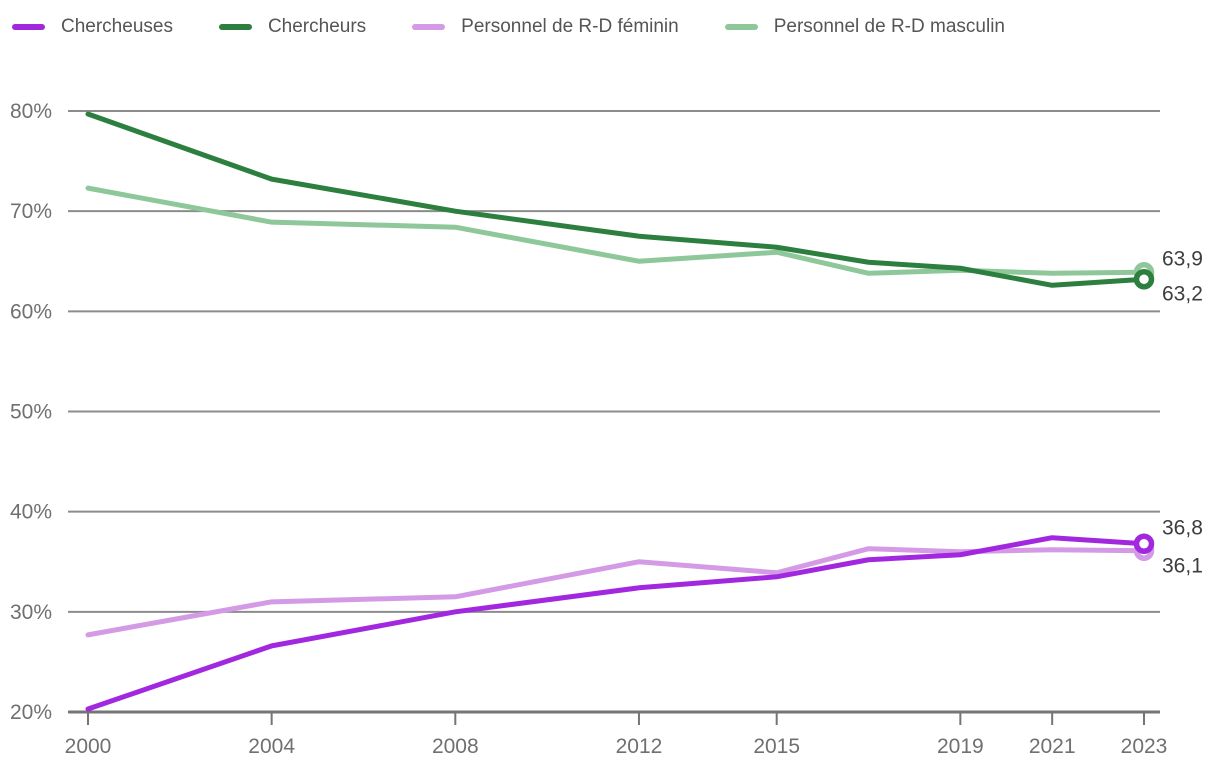 This screenshot has height=778, width=1220. I want to click on end-value-label-personnel-de-r-d-f-minin: 36,1, so click(1182, 566).